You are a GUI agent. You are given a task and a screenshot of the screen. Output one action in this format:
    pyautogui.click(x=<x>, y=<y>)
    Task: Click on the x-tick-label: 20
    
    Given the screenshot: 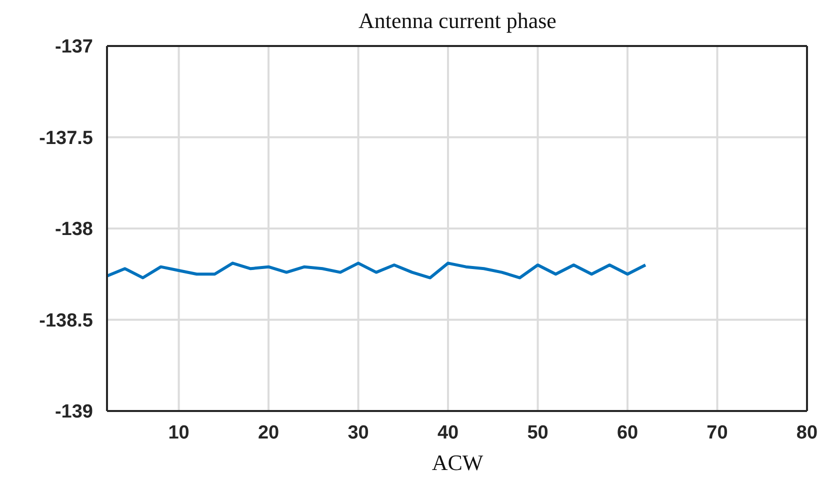 What is the action you would take?
    pyautogui.click(x=269, y=433)
    